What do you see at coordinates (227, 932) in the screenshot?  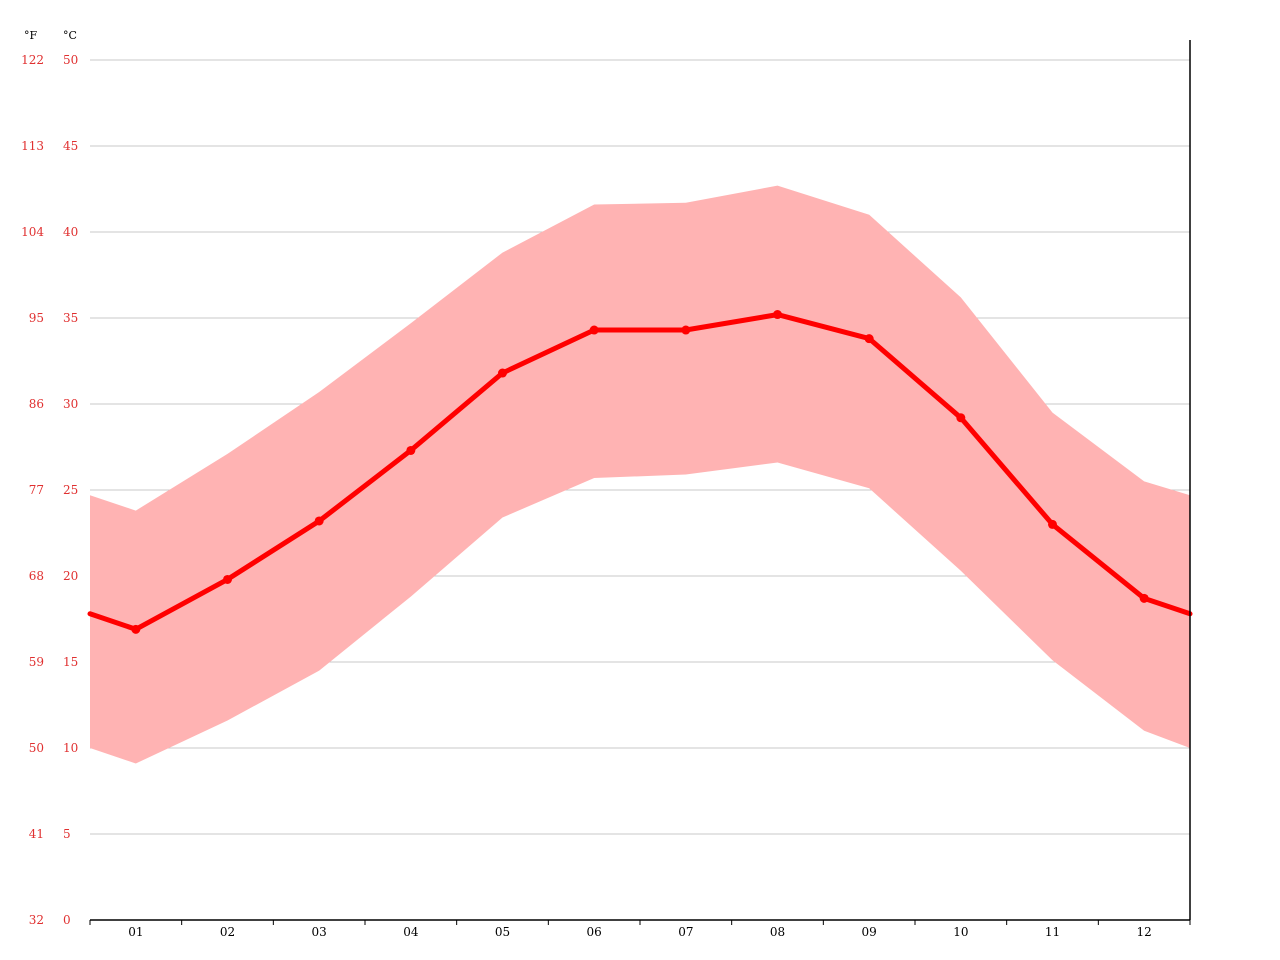 I see `x-tick-label-02: 02` at bounding box center [227, 932].